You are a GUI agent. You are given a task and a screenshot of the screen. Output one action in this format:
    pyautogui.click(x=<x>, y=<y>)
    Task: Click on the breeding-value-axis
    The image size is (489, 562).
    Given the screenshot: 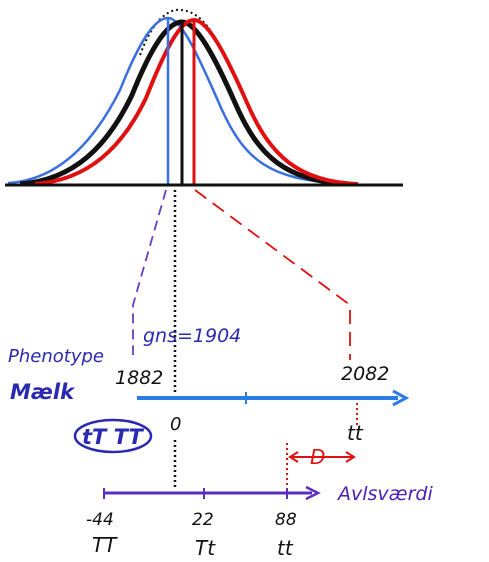 What is the action you would take?
    pyautogui.click(x=212, y=493)
    